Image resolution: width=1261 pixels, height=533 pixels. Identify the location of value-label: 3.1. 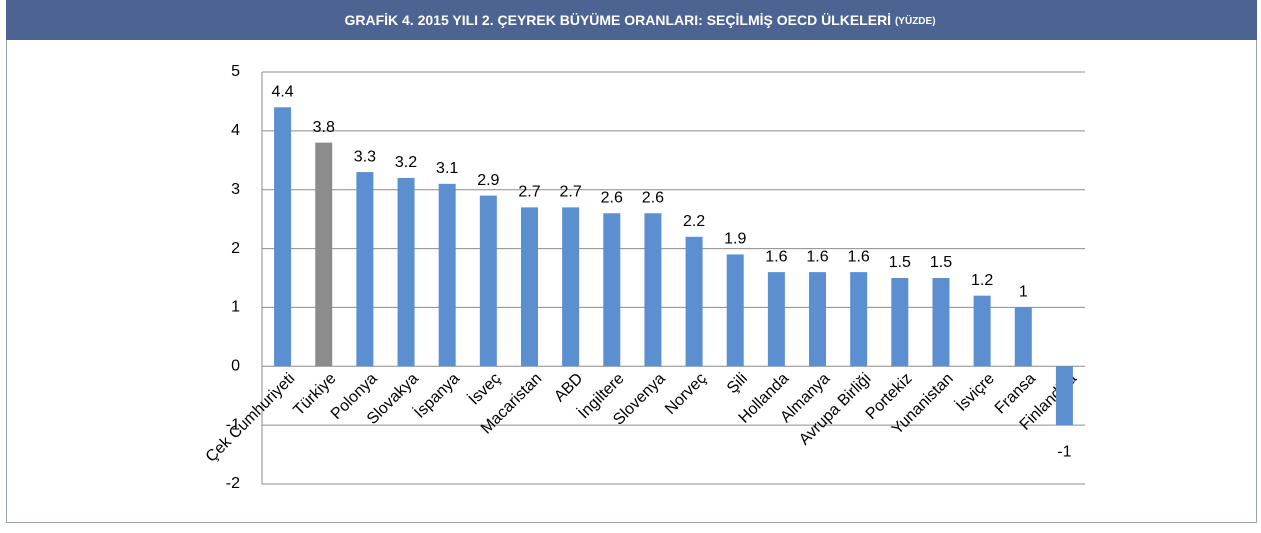
(447, 168).